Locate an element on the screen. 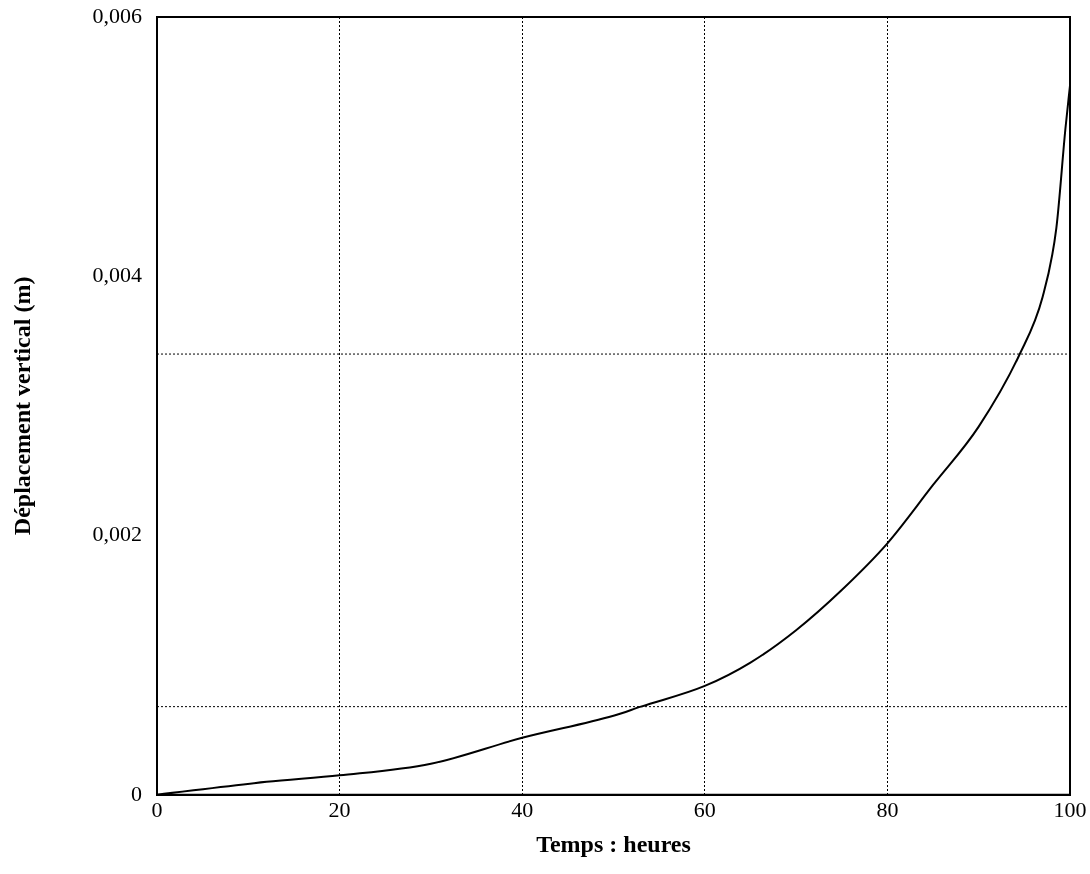  y-tick-label: 0,002 is located at coordinates (117, 534).